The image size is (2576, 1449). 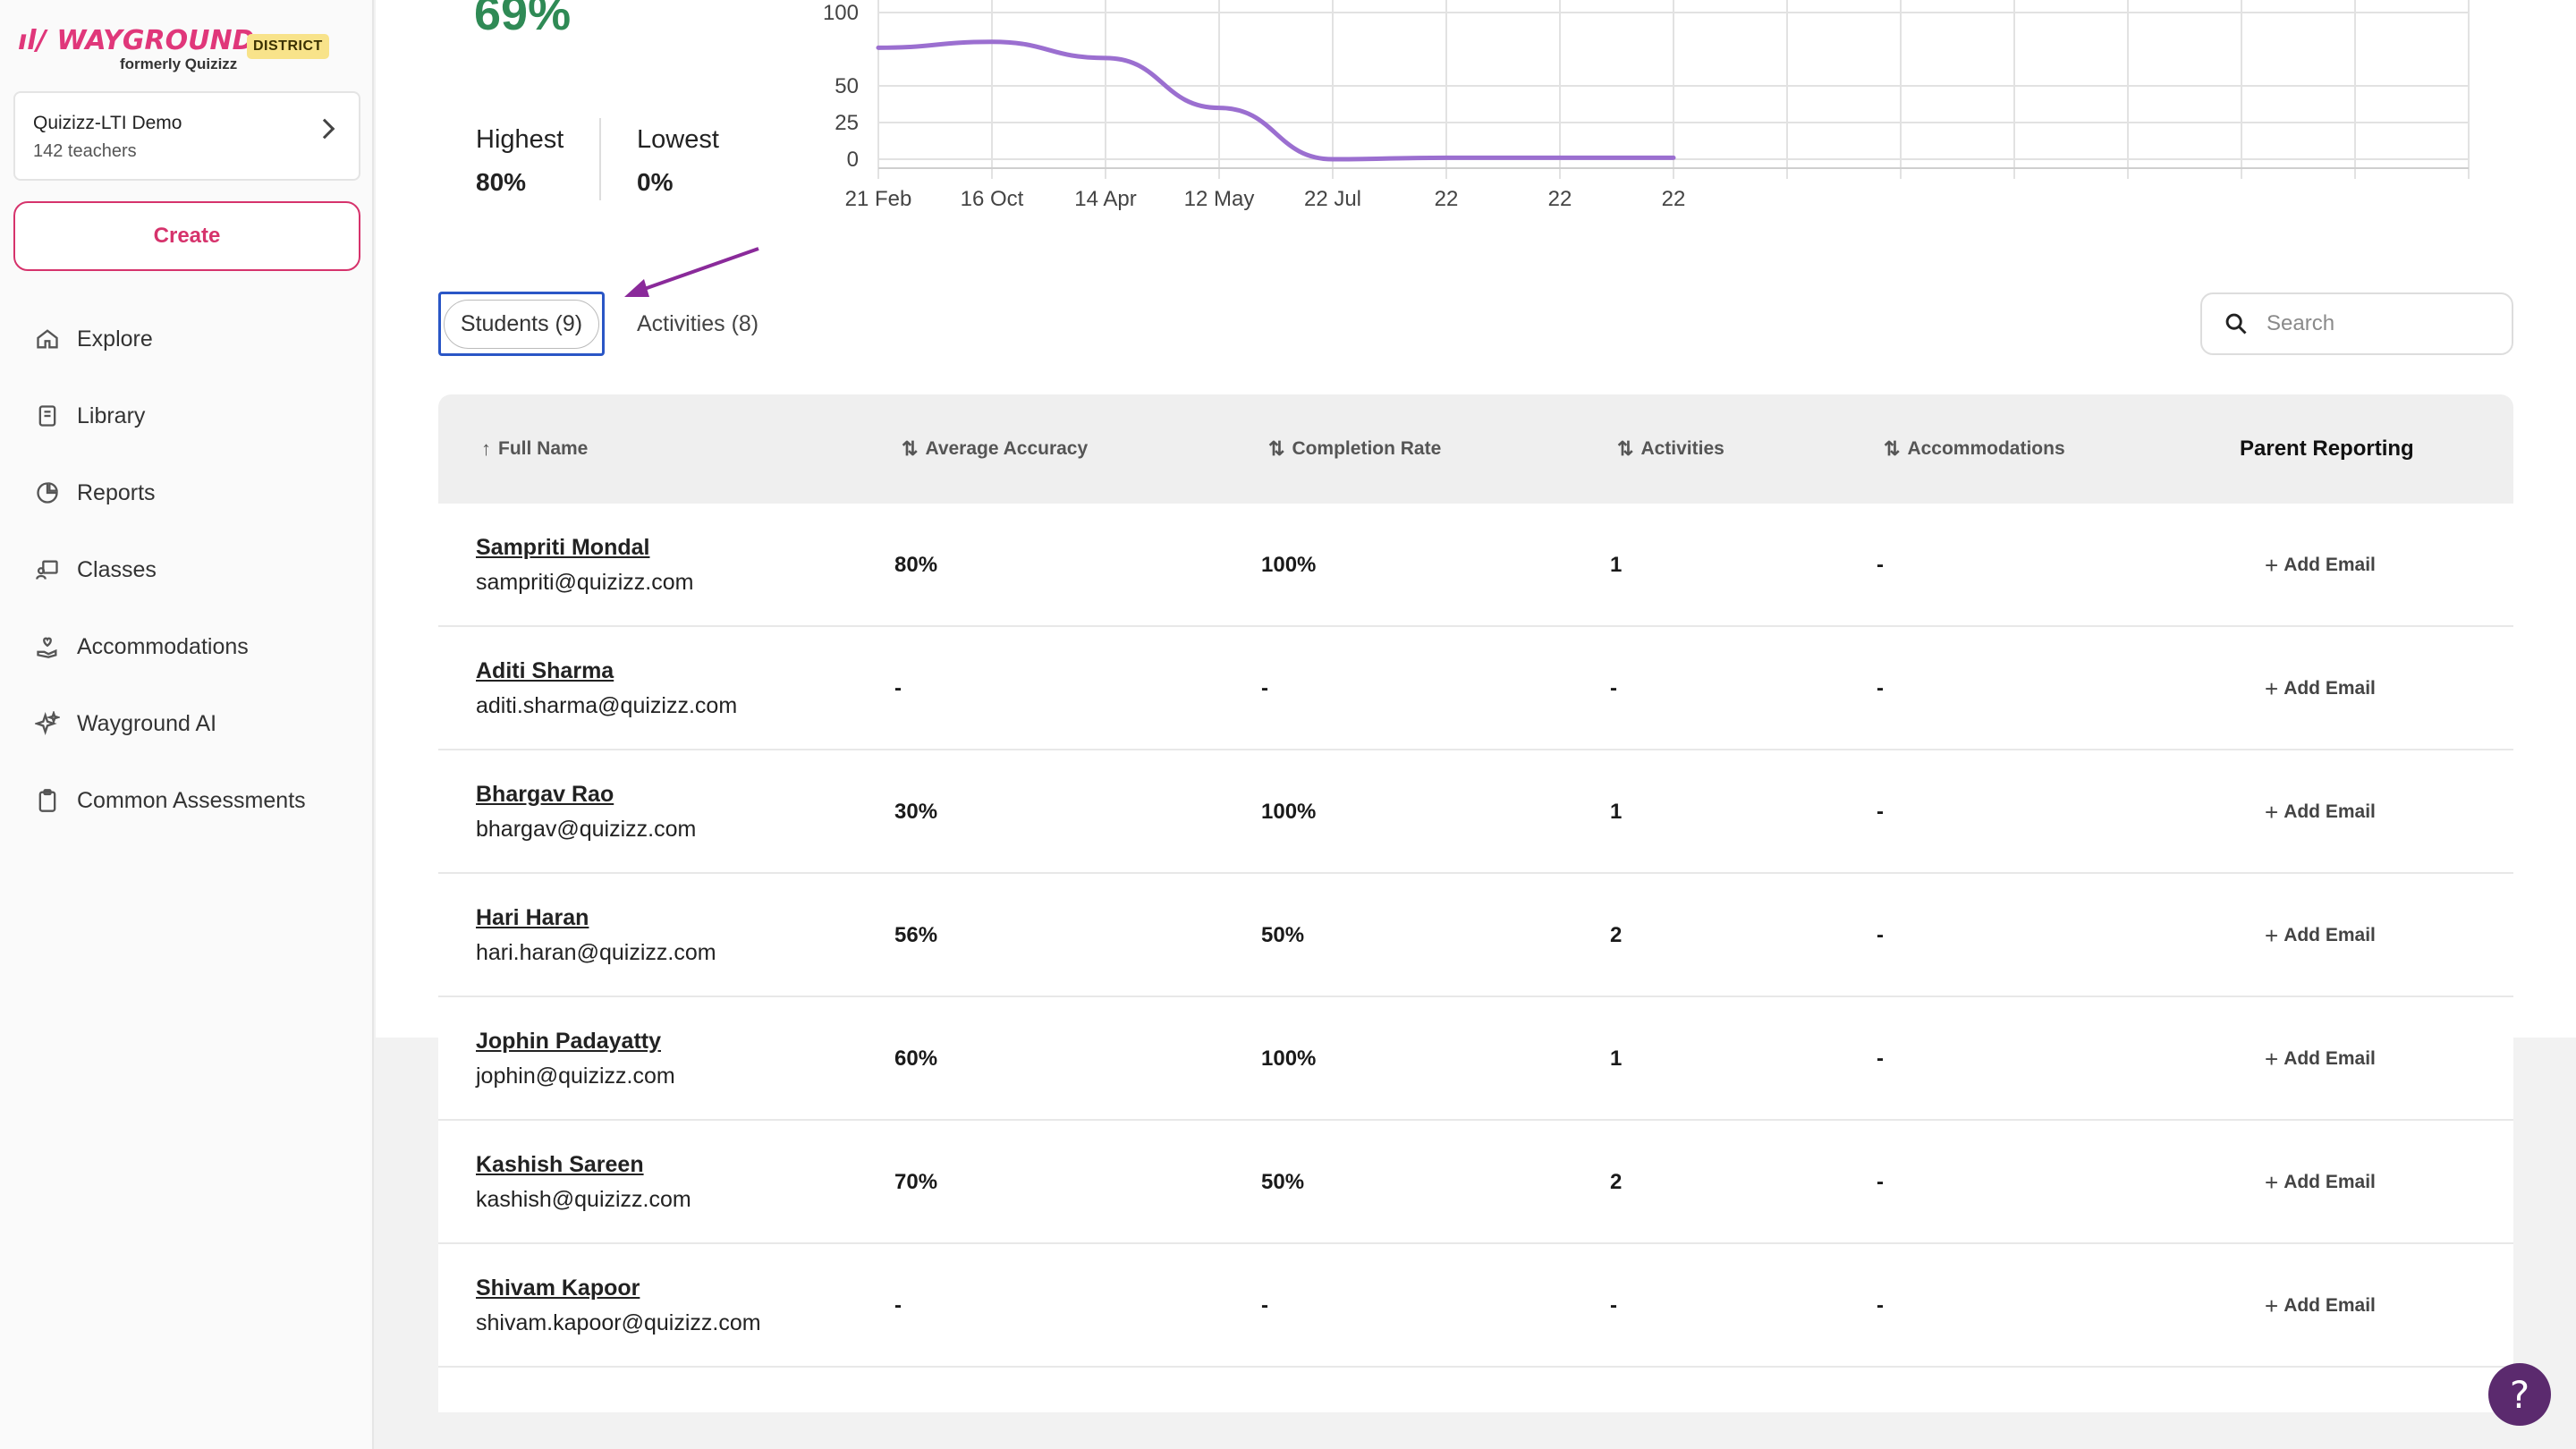 What do you see at coordinates (1367, 448) in the screenshot?
I see `header-label: Completion Rate` at bounding box center [1367, 448].